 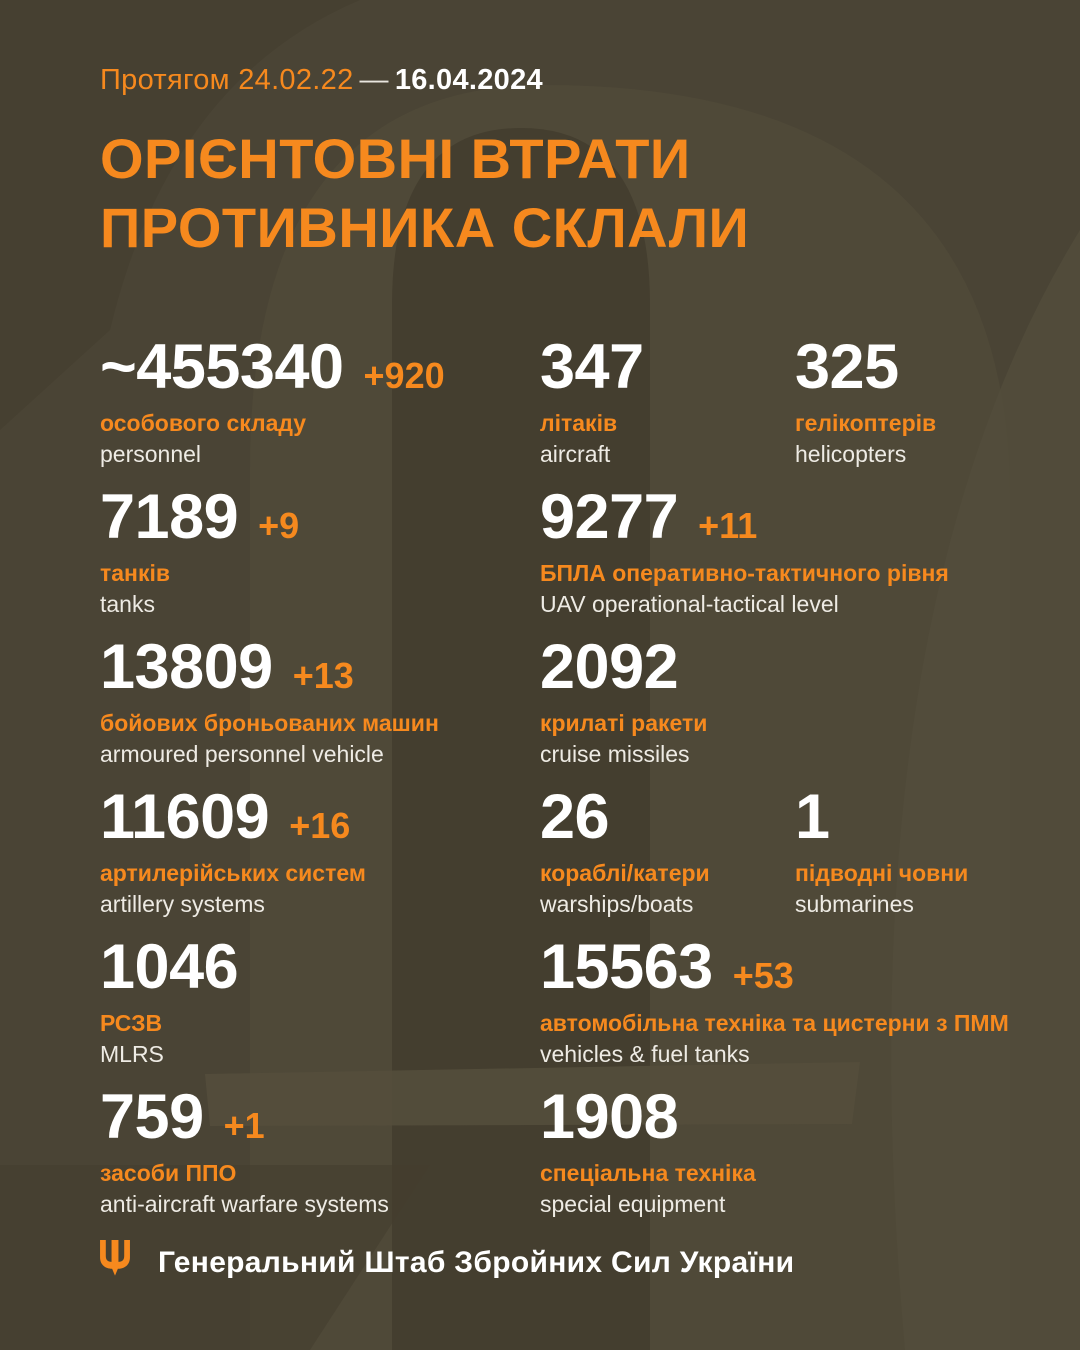 I want to click on stat-value: 1, so click(x=812, y=817).